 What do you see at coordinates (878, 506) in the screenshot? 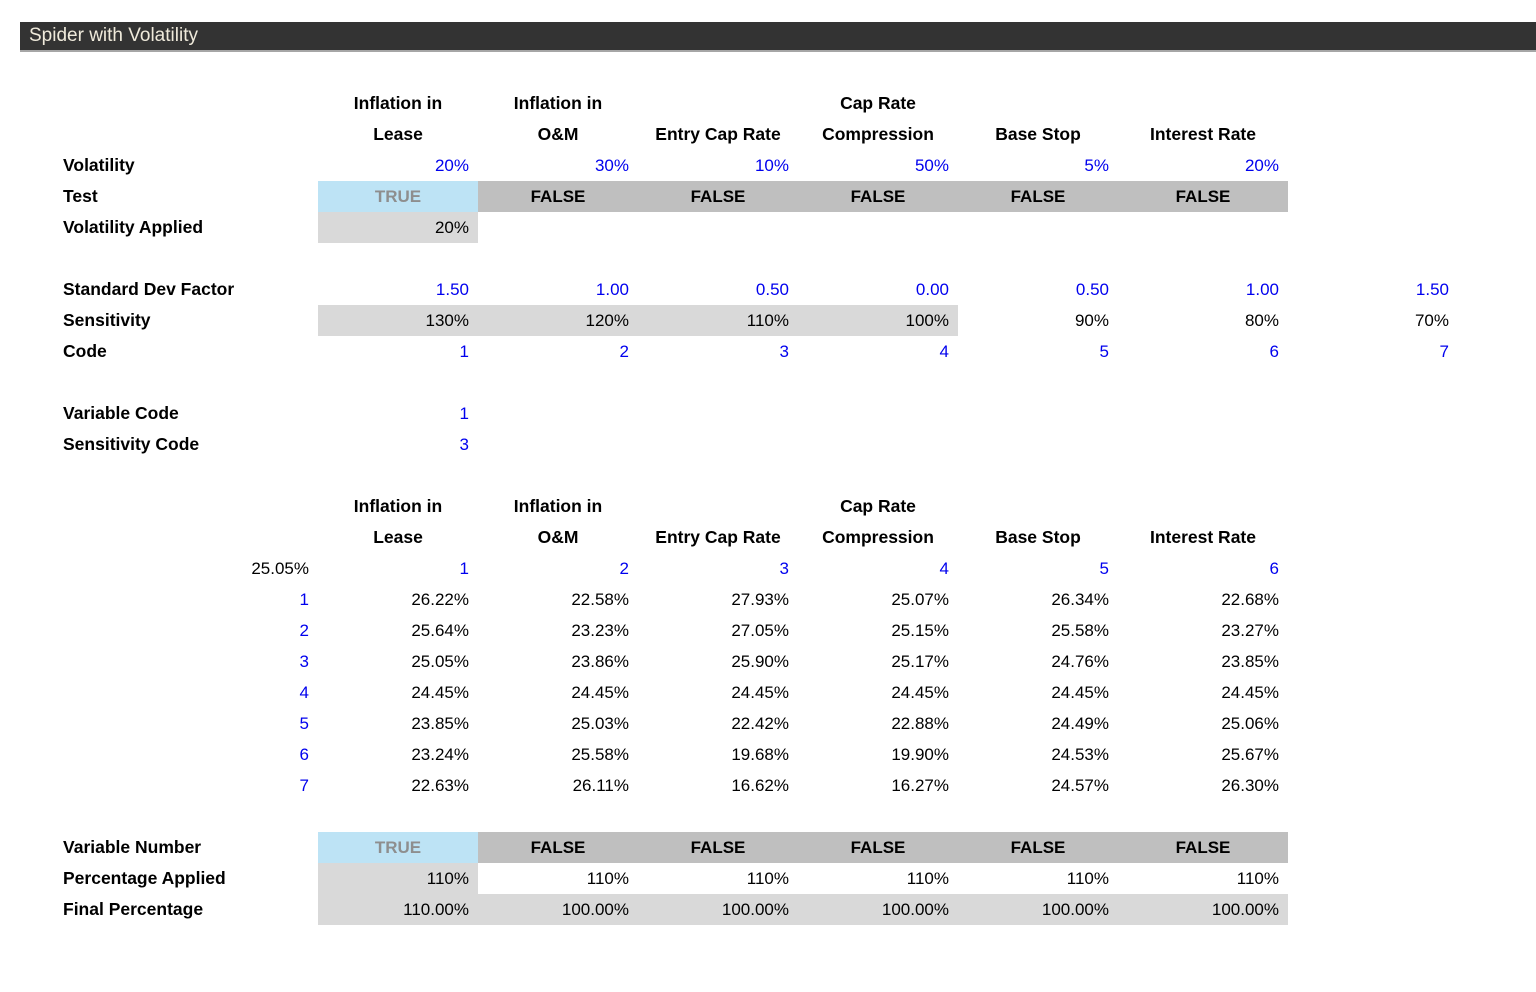
I see `column-header: Cap Rate` at bounding box center [878, 506].